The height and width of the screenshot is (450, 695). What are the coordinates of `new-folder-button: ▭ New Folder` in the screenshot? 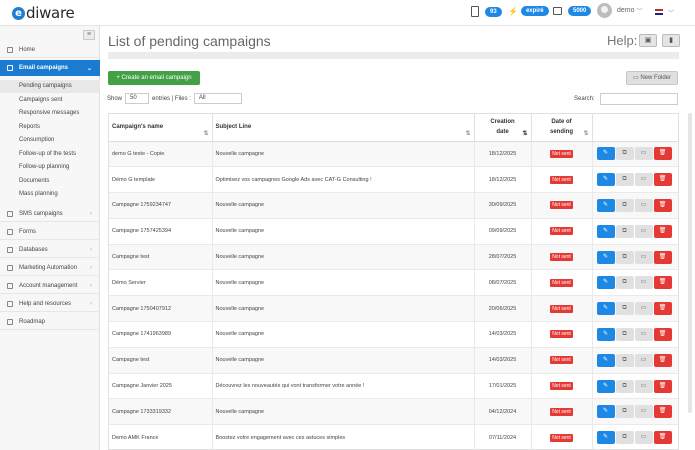 It's located at (652, 78).